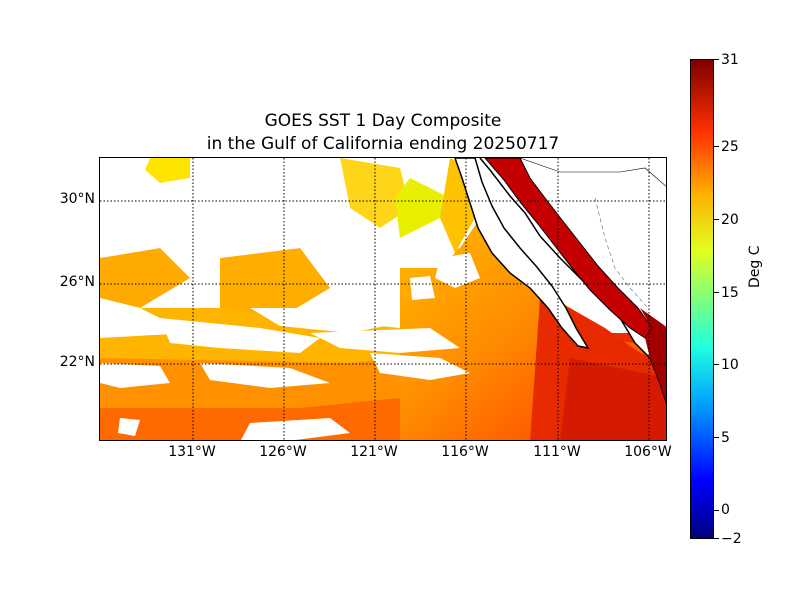  What do you see at coordinates (77, 362) in the screenshot?
I see `lat-label-22n: 22°N` at bounding box center [77, 362].